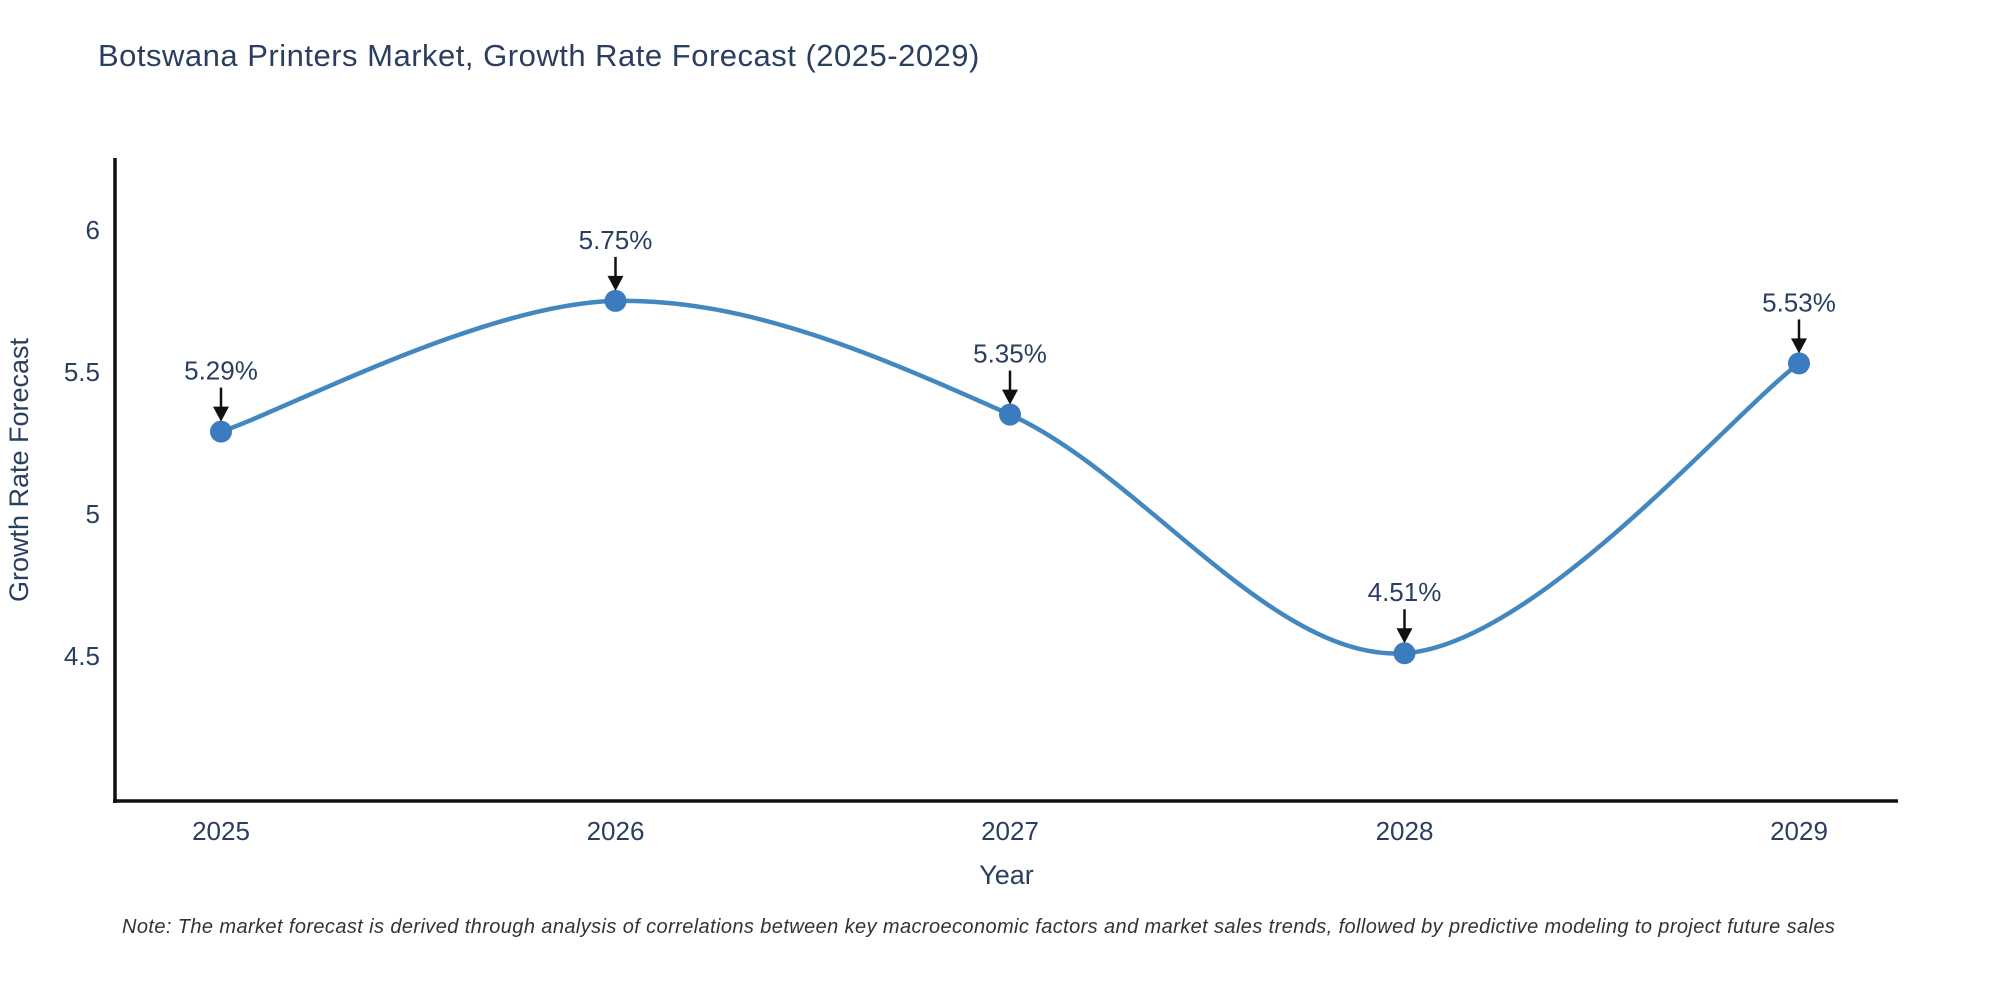  Describe the element at coordinates (1010, 831) in the screenshot. I see `x-tick-label: 2027` at that location.